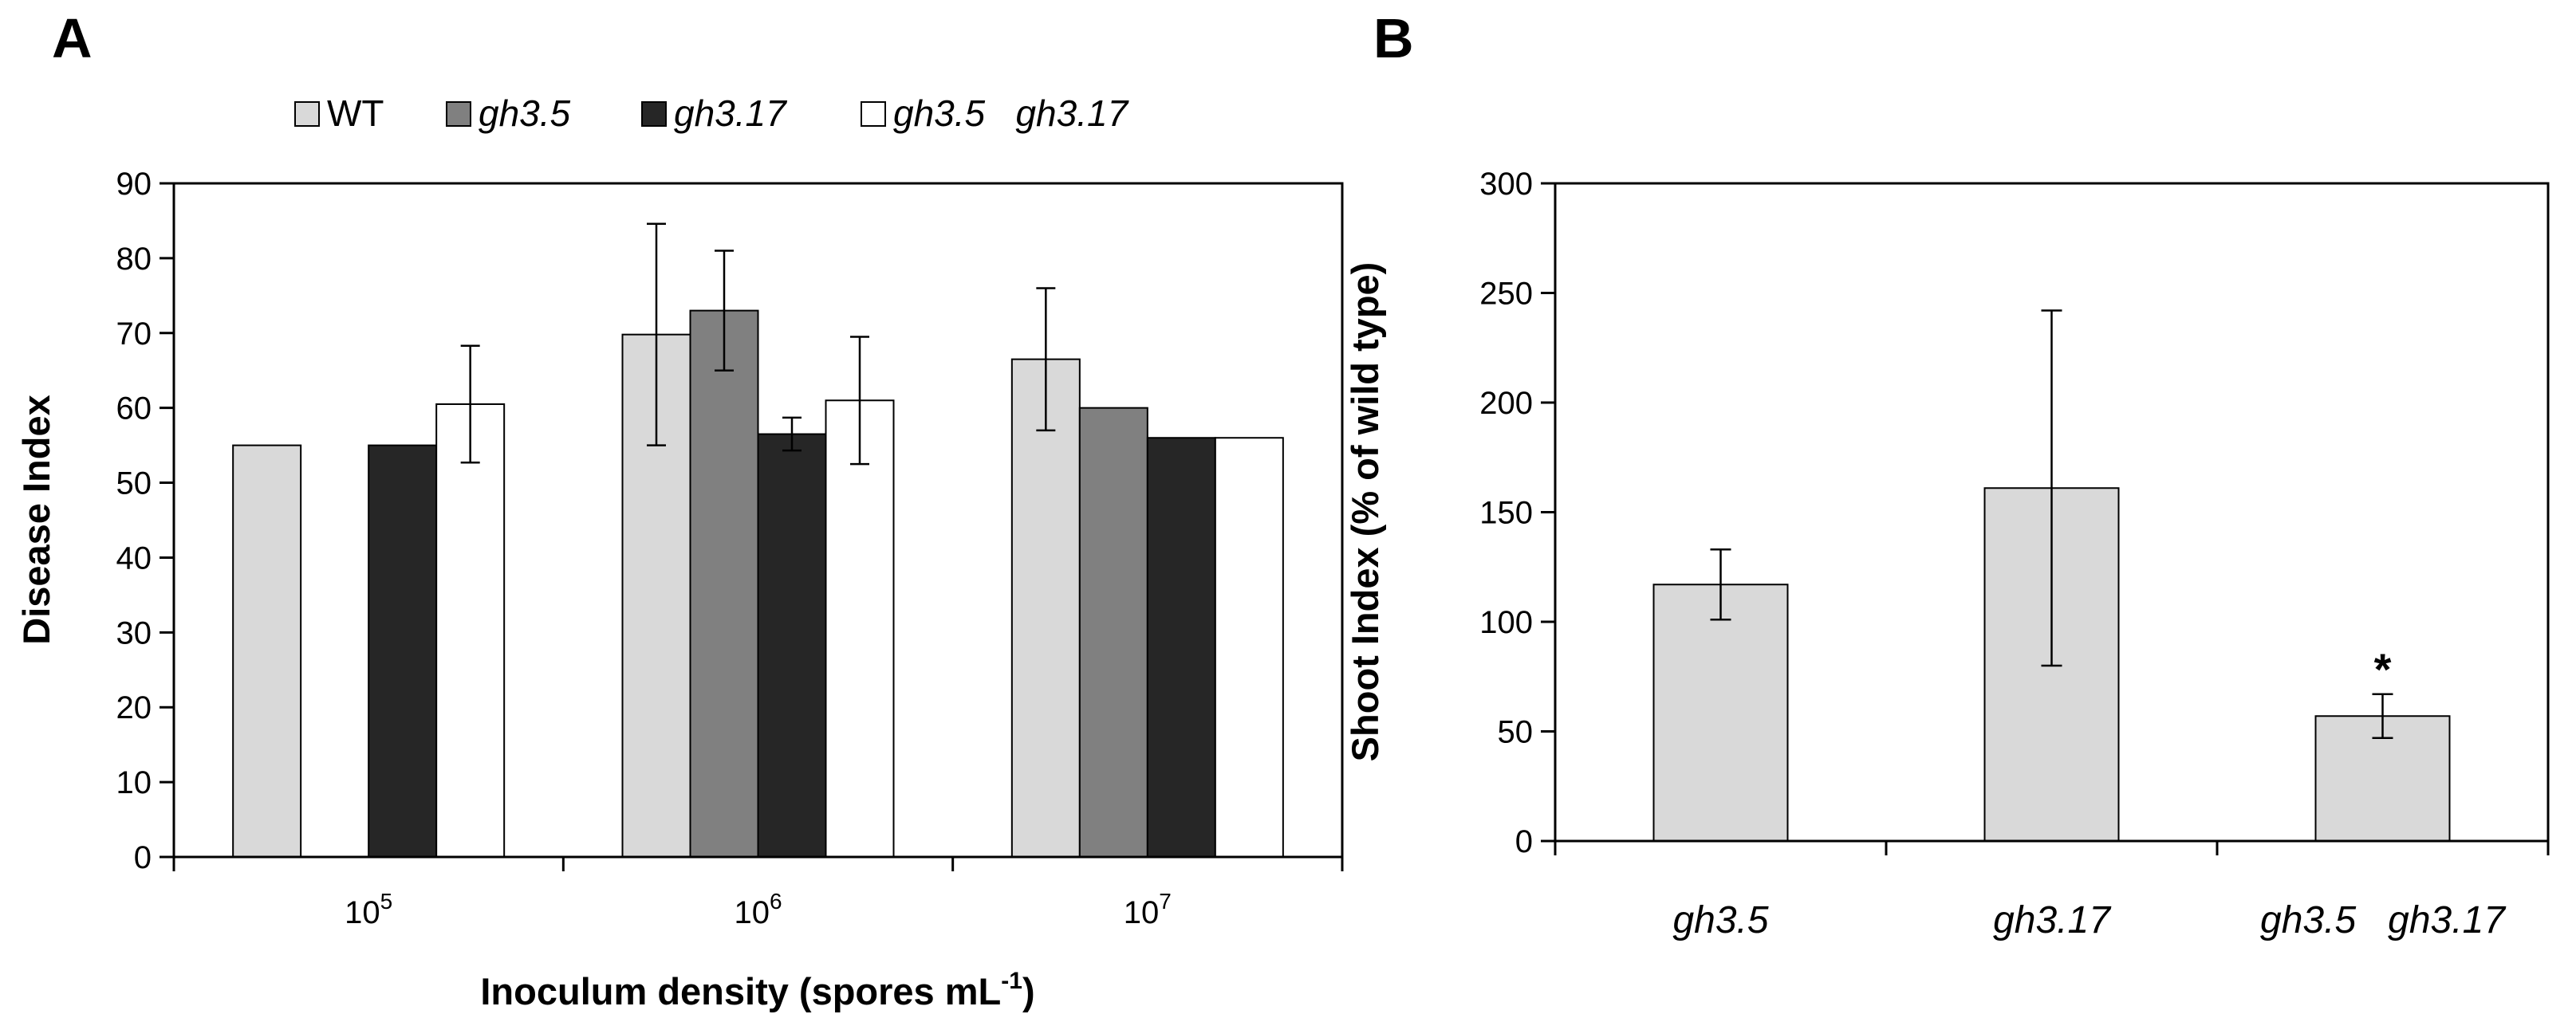  I want to click on panel-a-y-tick-label: 0, so click(143, 857).